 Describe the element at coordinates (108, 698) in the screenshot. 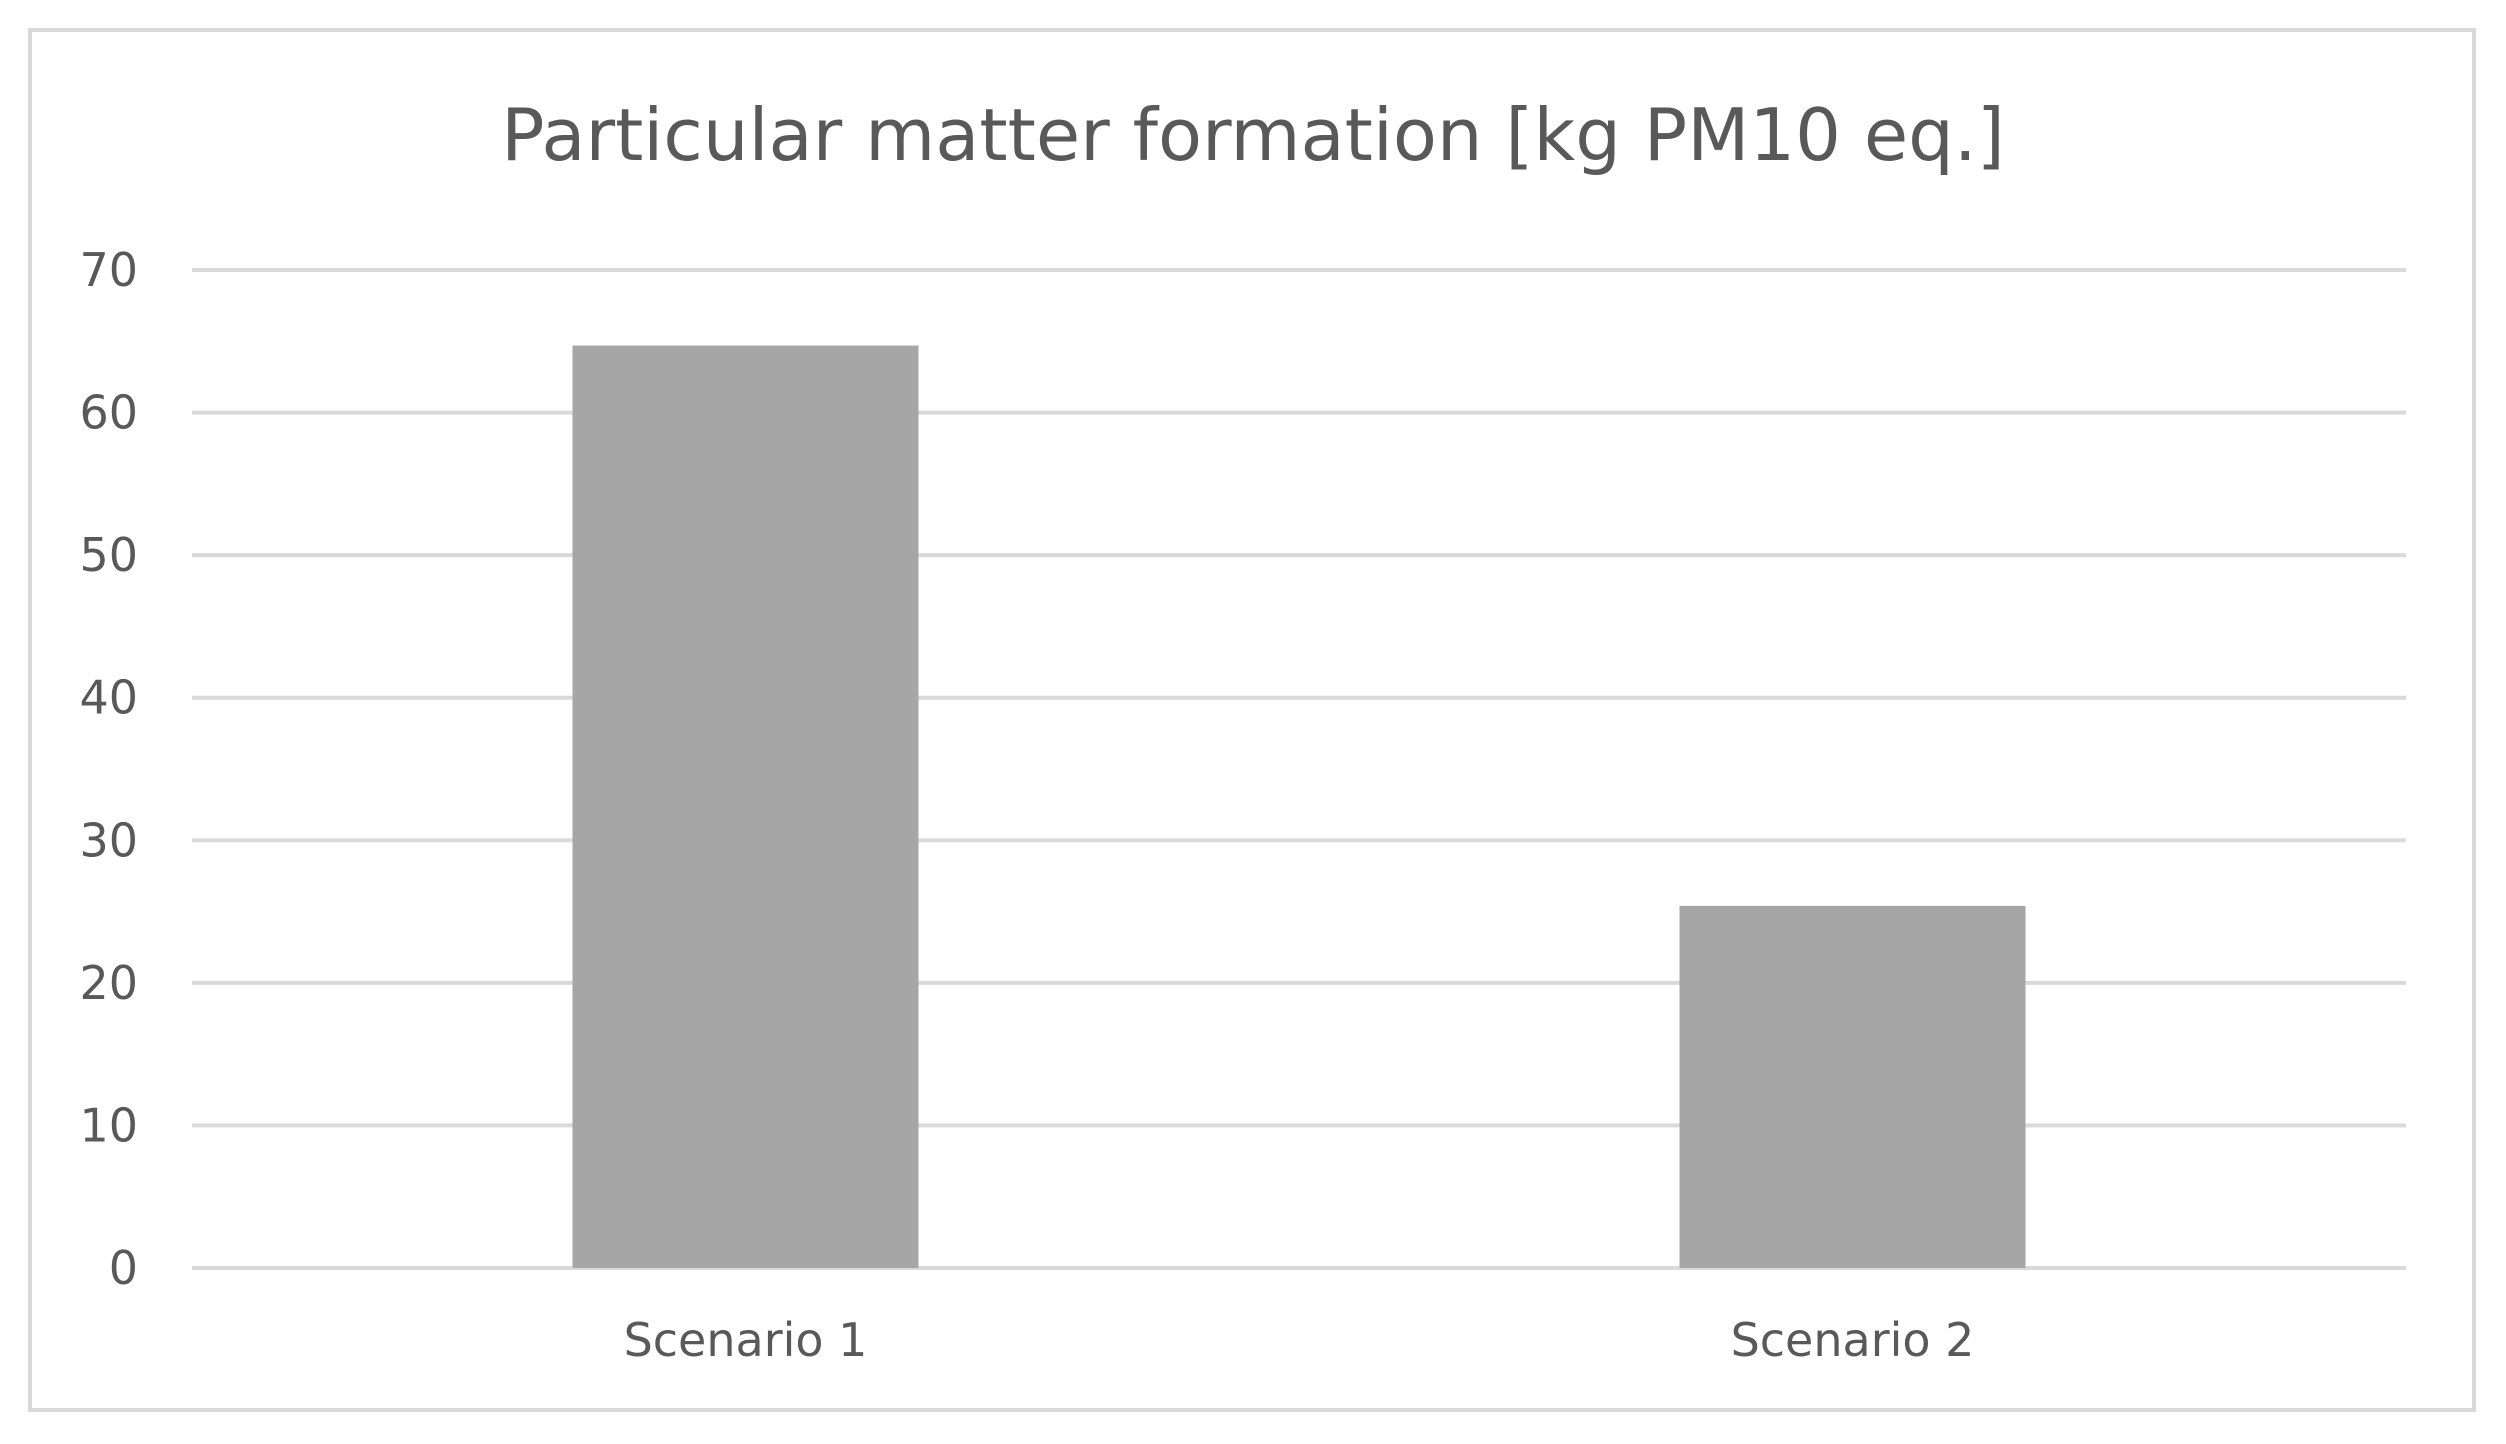

I see `y-tick-label: 40` at that location.